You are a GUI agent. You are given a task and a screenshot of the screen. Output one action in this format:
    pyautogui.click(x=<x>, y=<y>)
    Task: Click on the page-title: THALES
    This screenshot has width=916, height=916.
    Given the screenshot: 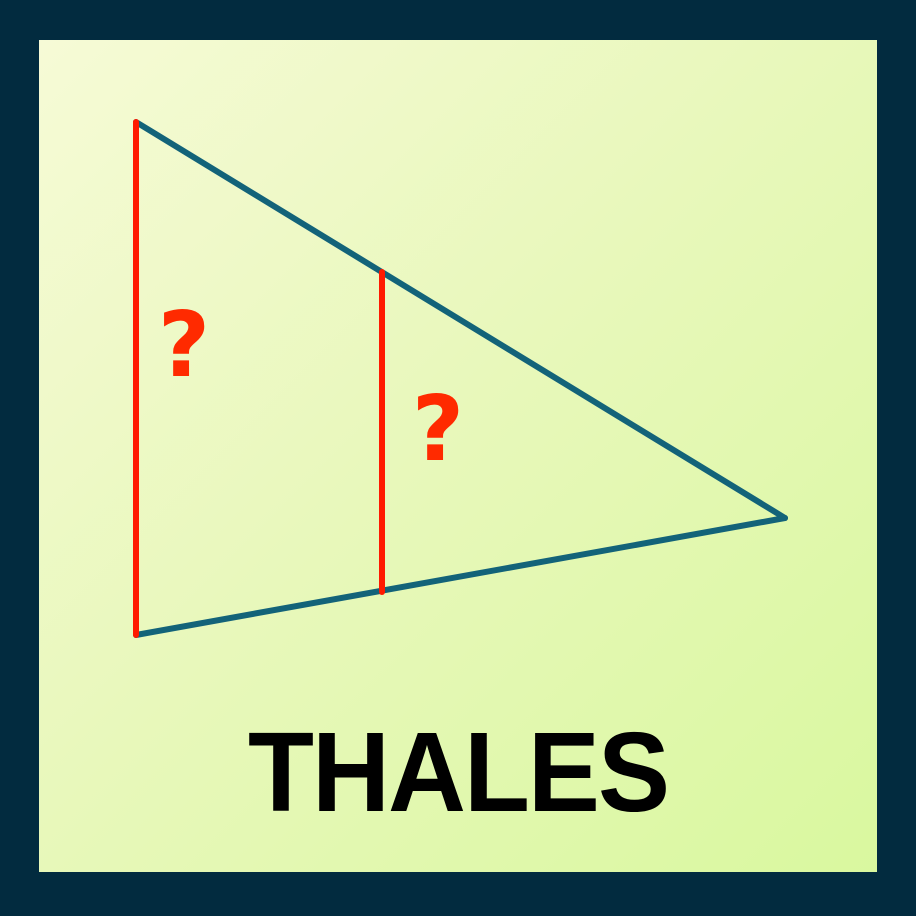 What is the action you would take?
    pyautogui.click(x=459, y=771)
    